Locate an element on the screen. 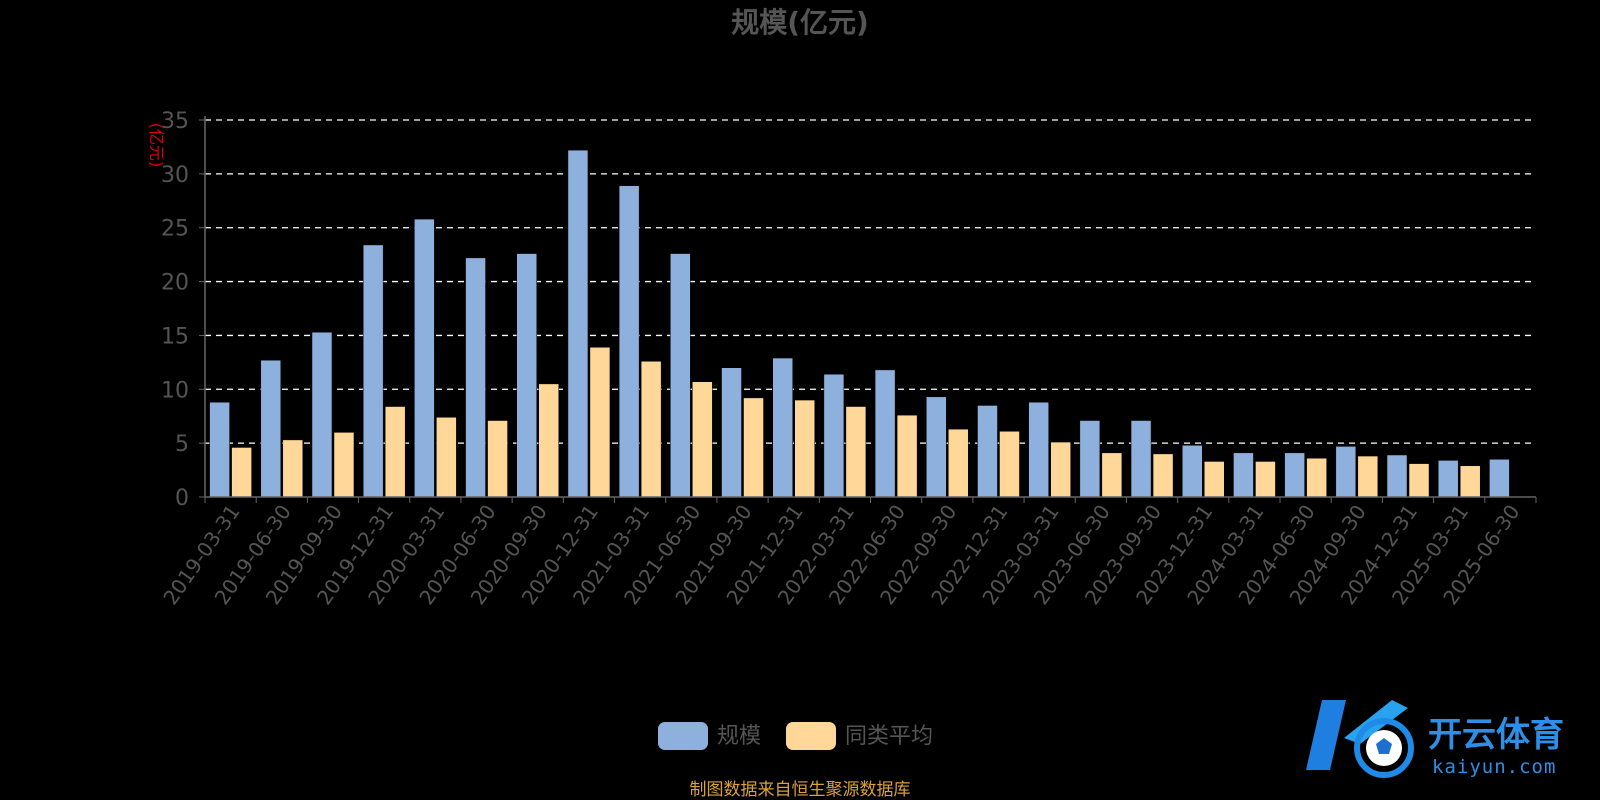  legend: 规模 同类平均 is located at coordinates (795, 736).